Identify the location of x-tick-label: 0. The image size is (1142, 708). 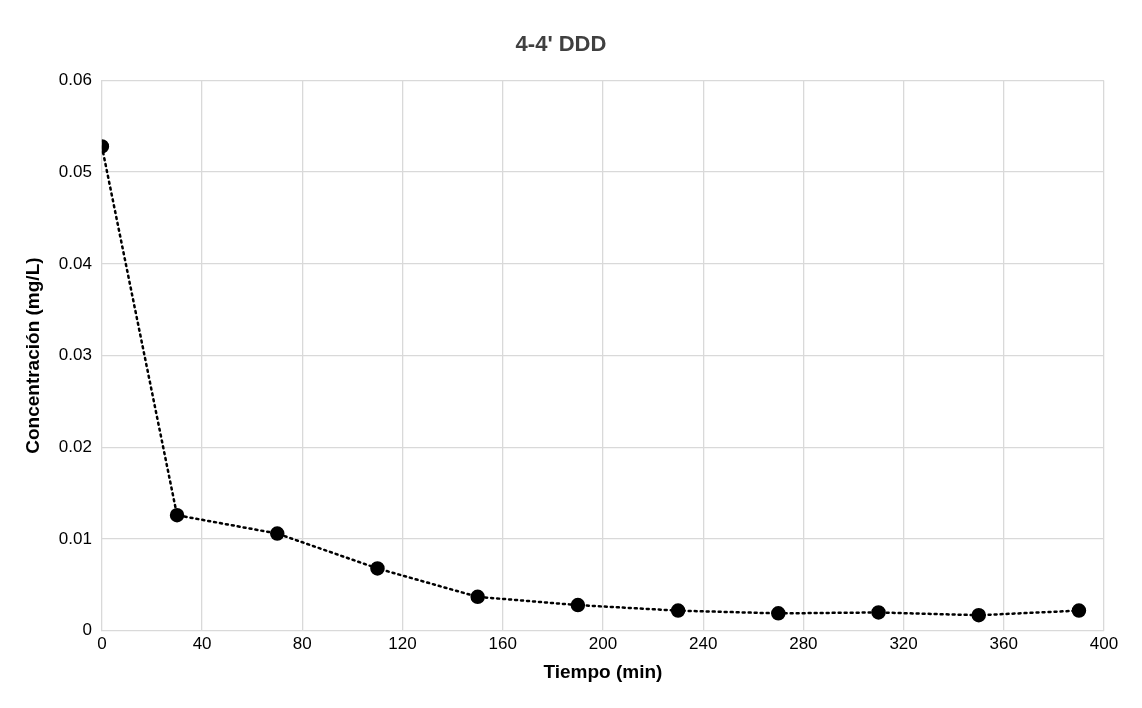
(102, 643).